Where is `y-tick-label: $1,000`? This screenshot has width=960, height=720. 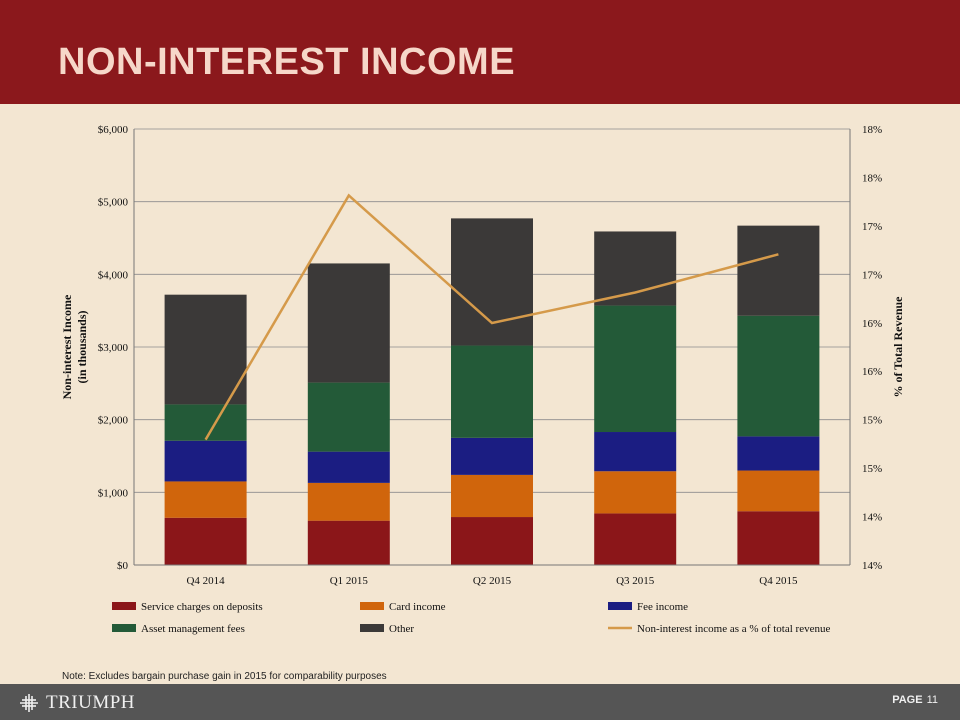 y-tick-label: $1,000 is located at coordinates (113, 493).